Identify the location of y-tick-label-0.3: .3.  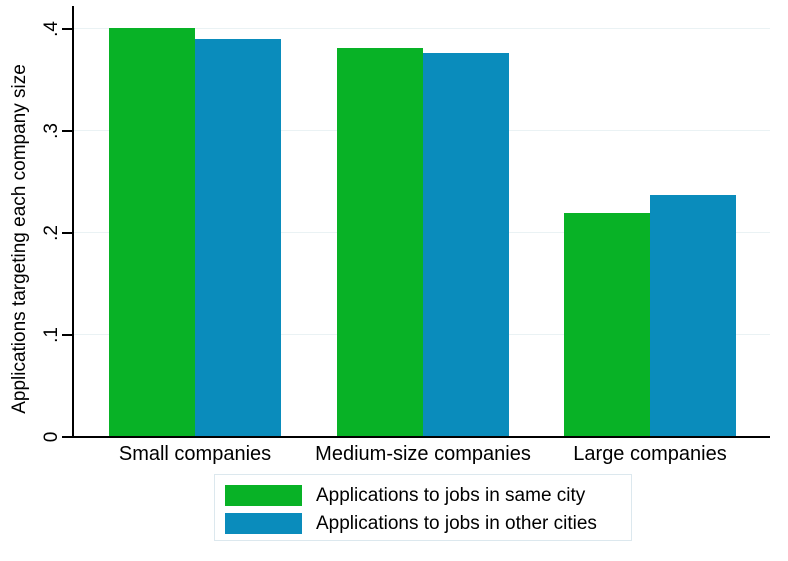
(51, 131).